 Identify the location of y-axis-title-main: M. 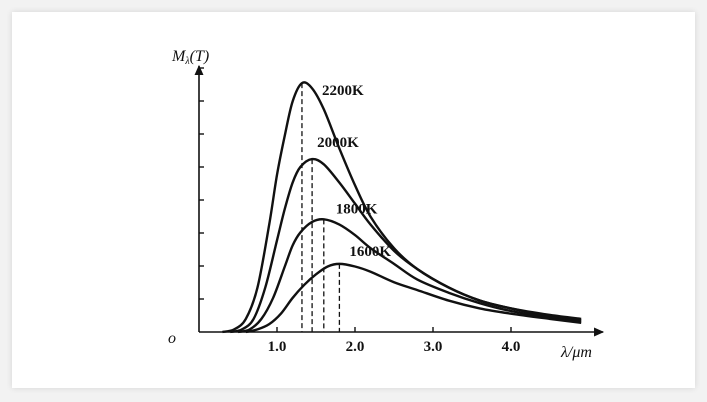
(179, 56).